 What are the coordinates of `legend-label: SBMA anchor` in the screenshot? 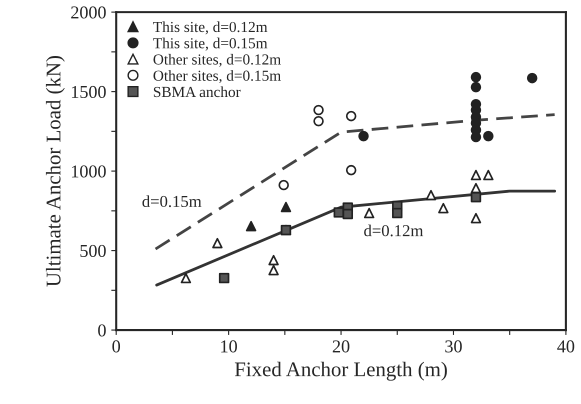 It's located at (197, 92).